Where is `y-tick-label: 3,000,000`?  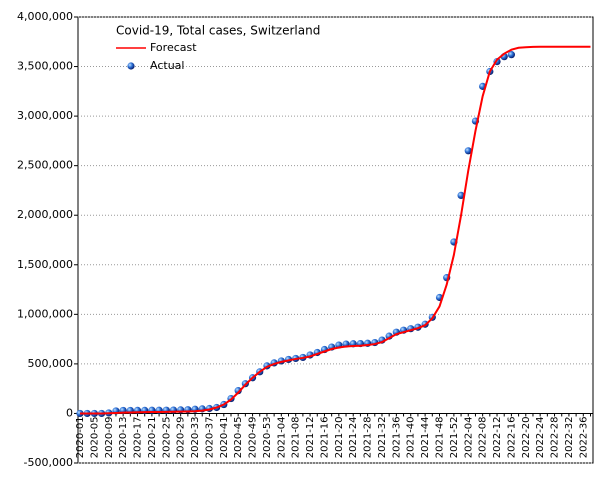
y-tick-label: 3,000,000 is located at coordinates (45, 115).